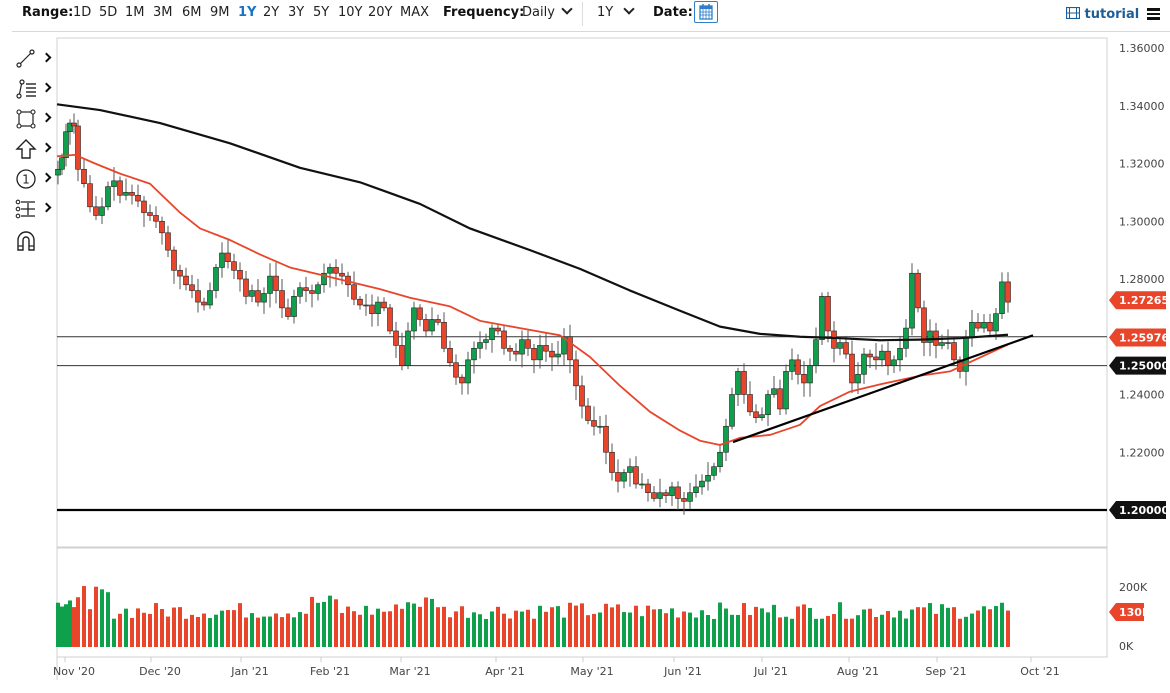  I want to click on tutorial-link: tutorial, so click(1102, 14).